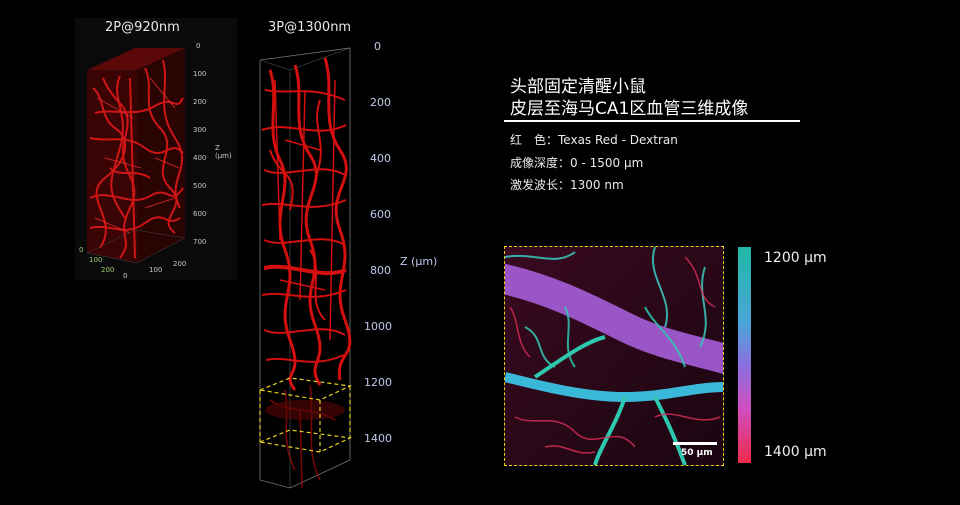 The height and width of the screenshot is (505, 960). What do you see at coordinates (380, 158) in the screenshot?
I see `panel-3p-z-tick: 400` at bounding box center [380, 158].